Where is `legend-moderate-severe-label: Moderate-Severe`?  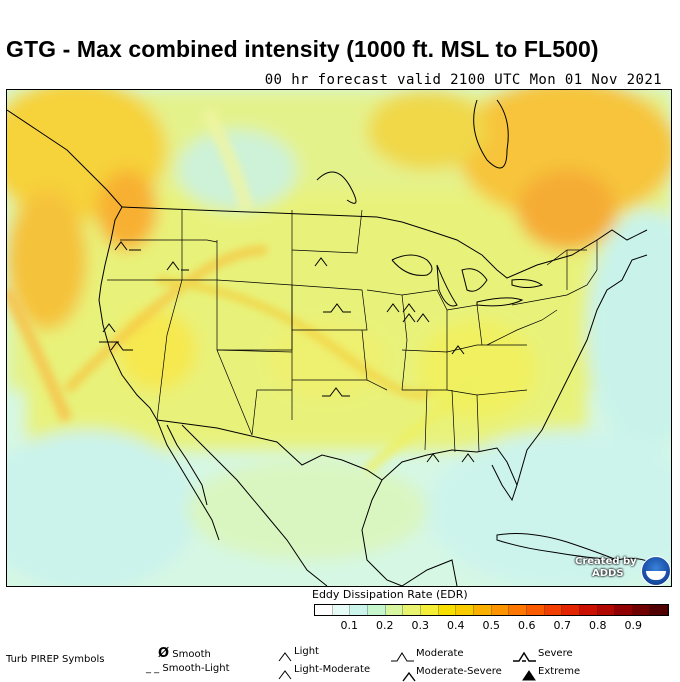 legend-moderate-severe-label: Moderate-Severe is located at coordinates (459, 671).